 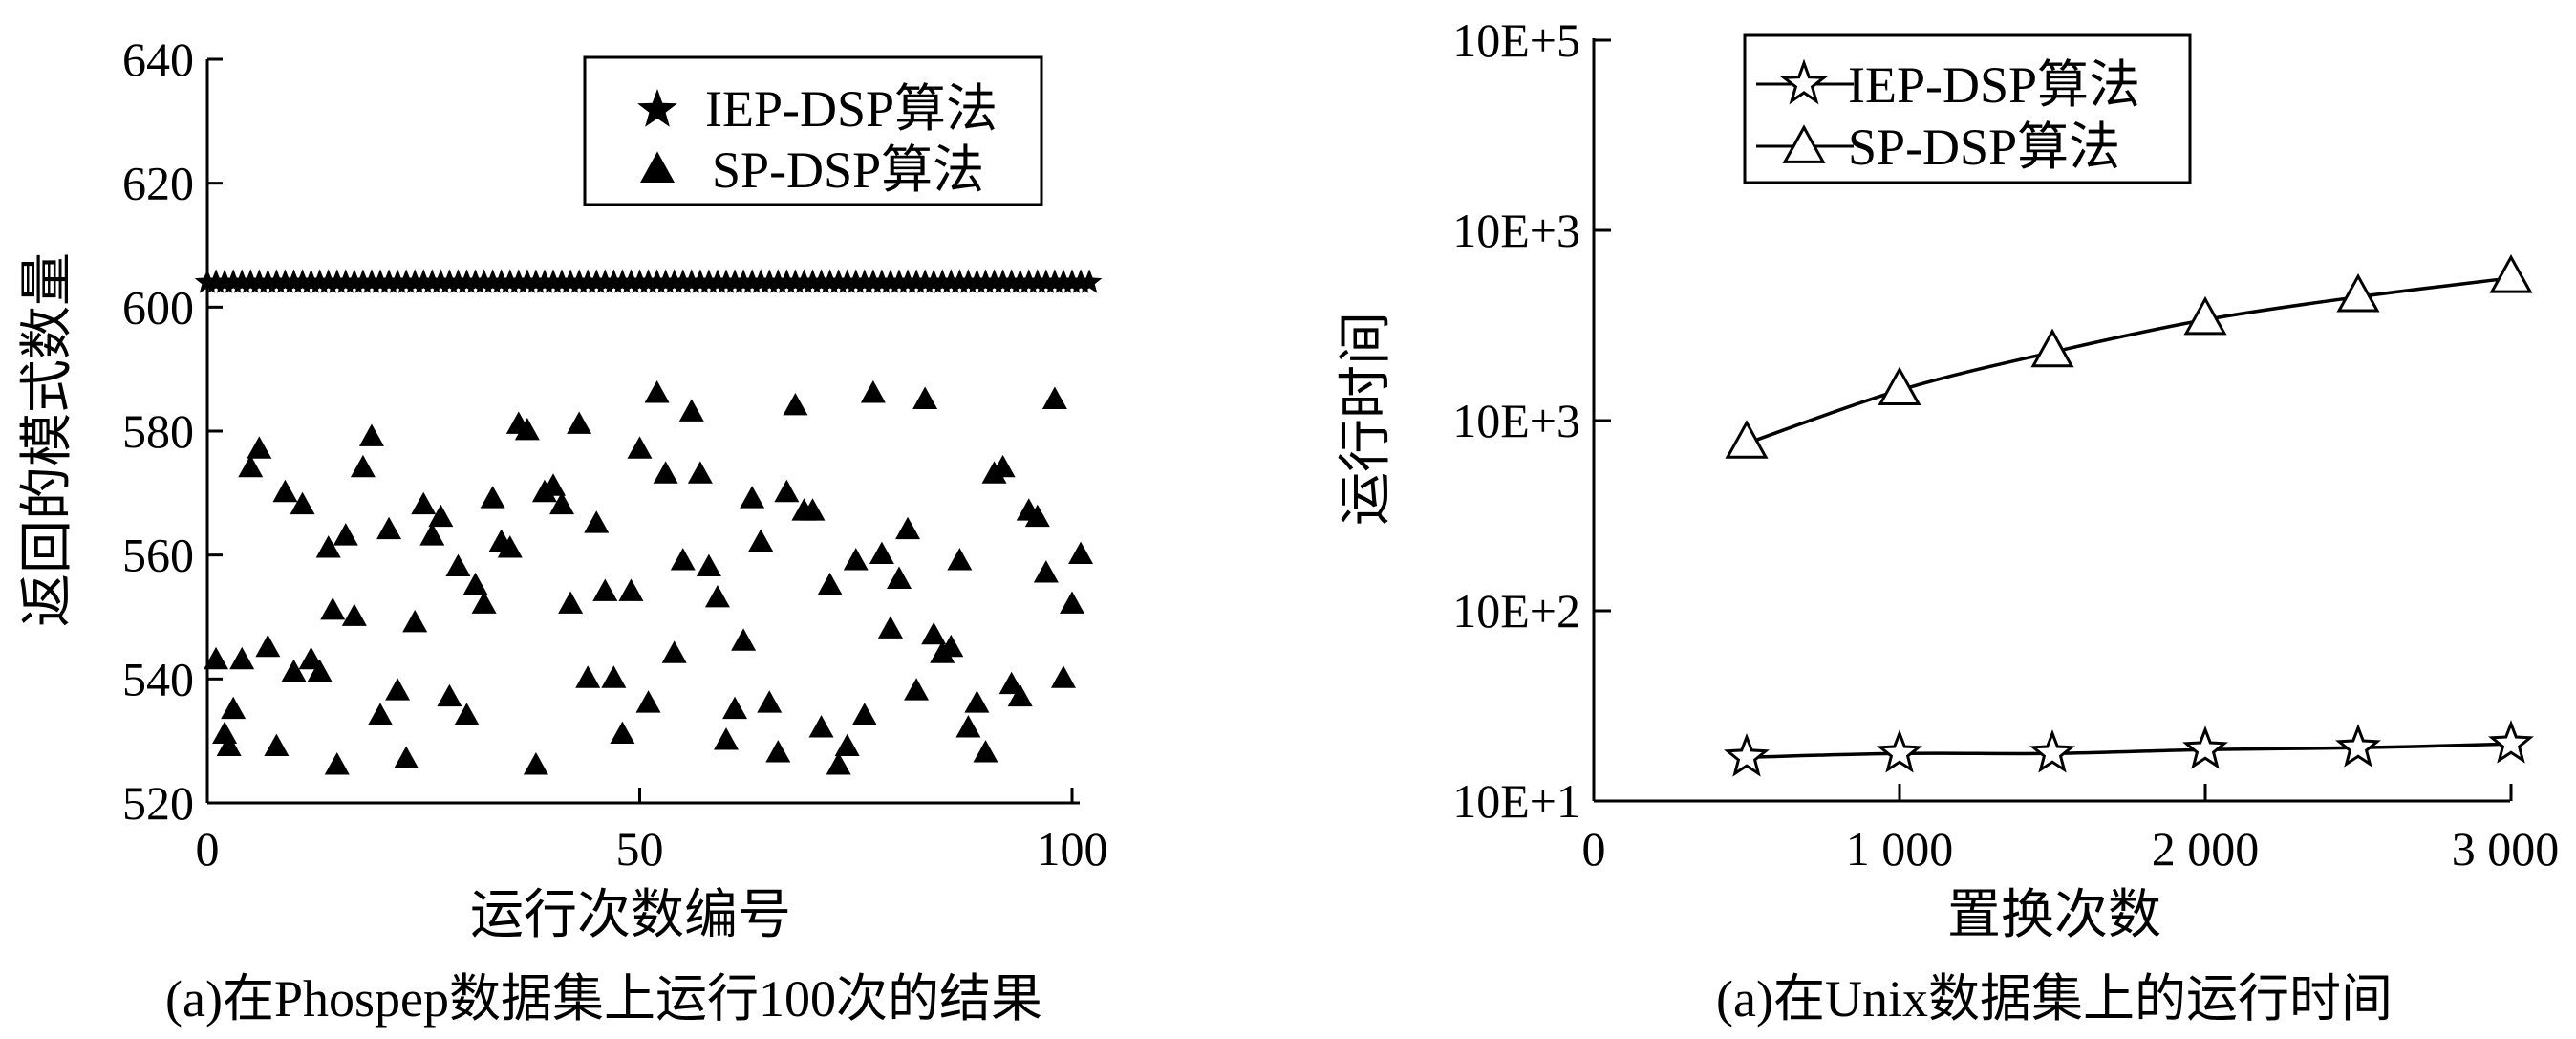 I want to click on x-tick-label: 1 000, so click(x=1900, y=849).